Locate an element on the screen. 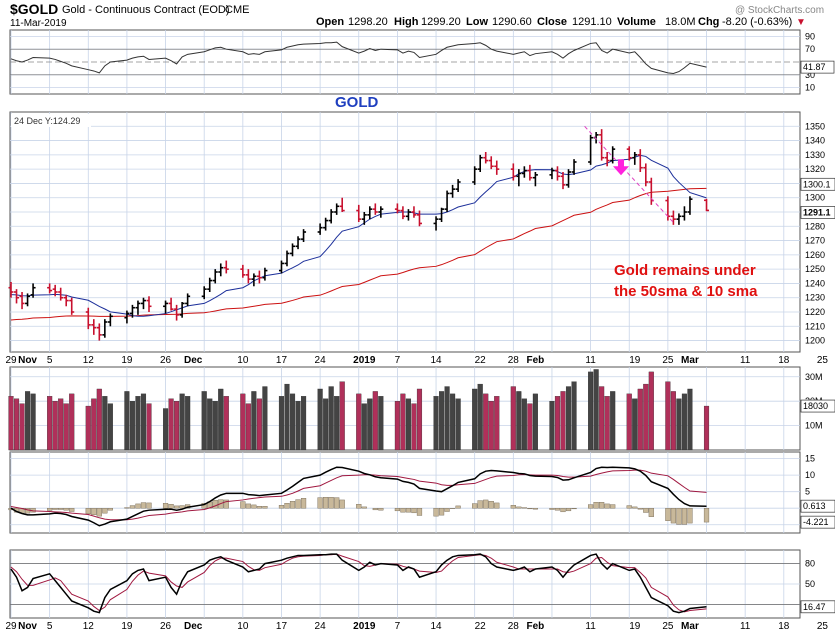 This screenshot has width=835, height=639. volume-value: 18.0M is located at coordinates (680, 22).